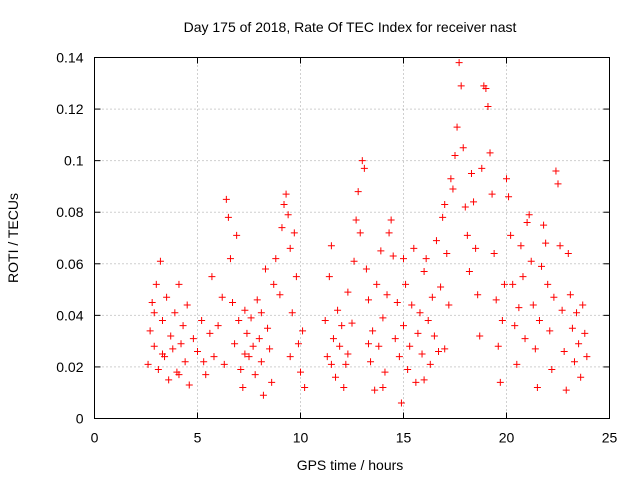  Describe the element at coordinates (69, 58) in the screenshot. I see `y-tick-label: 0.14` at that location.